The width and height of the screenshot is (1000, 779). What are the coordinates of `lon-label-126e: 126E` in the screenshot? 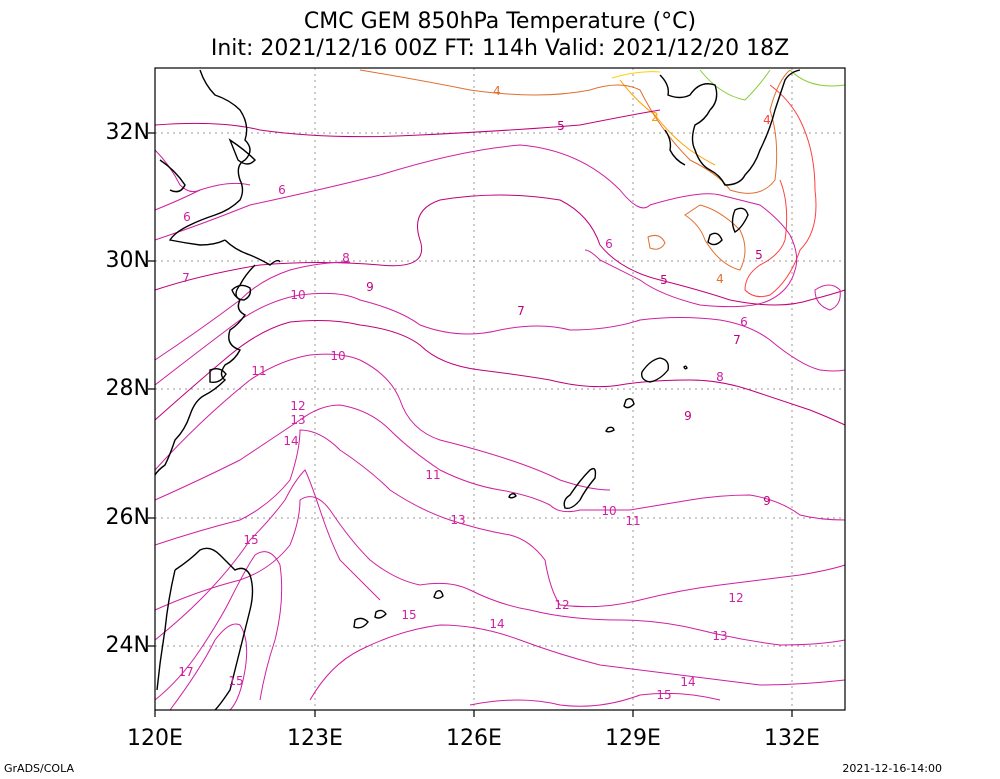 It's located at (474, 738).